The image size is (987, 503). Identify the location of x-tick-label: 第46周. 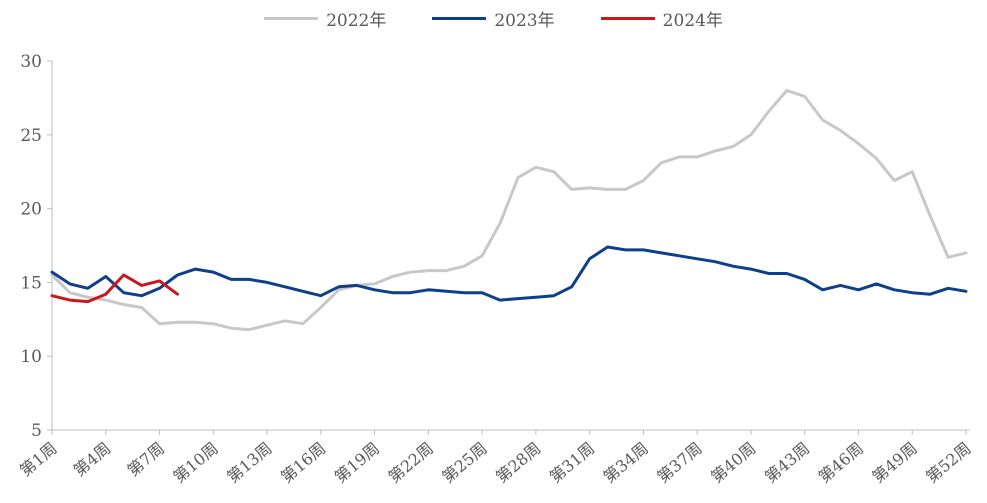
(841, 463).